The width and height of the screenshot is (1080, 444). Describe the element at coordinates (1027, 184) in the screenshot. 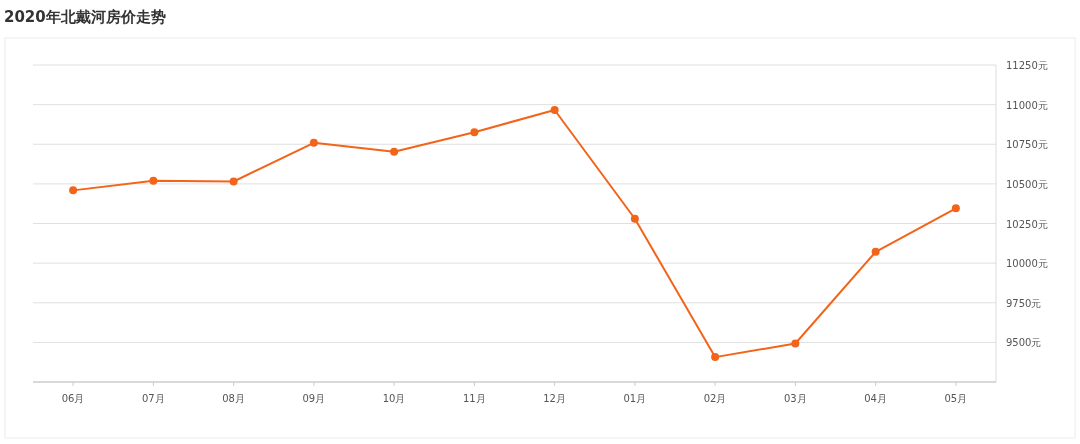

I see `y-tick-label: 10500元` at that location.